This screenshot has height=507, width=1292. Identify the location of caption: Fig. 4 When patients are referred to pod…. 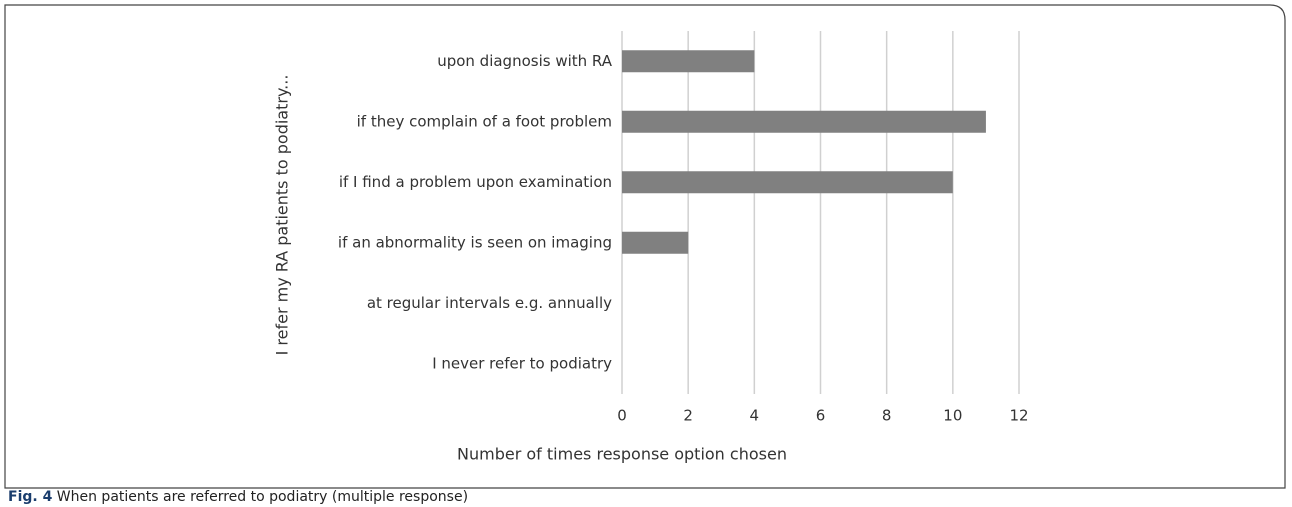
(238, 497).